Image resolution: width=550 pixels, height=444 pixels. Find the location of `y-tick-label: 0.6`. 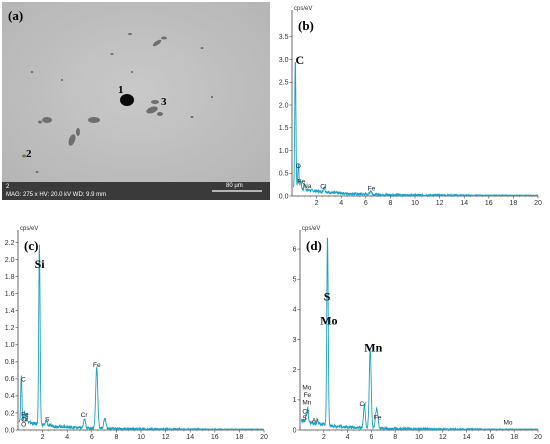

y-tick-label: 0.6 is located at coordinates (10, 379).